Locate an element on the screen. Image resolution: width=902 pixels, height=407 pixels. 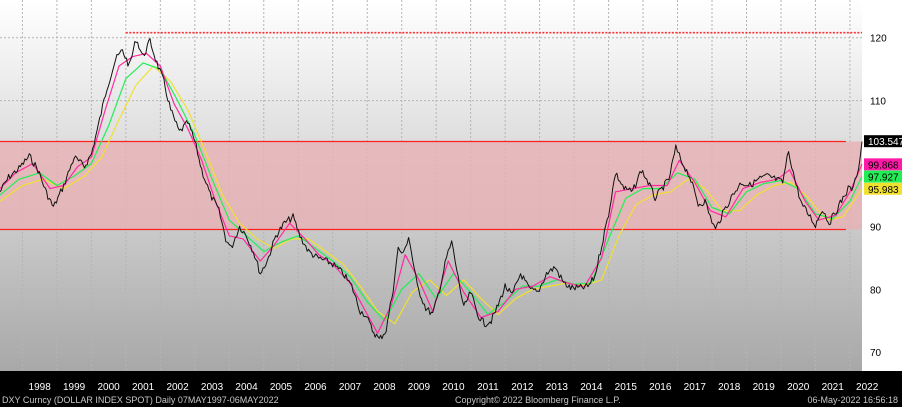
x-tick-2006: 2006 is located at coordinates (315, 387).